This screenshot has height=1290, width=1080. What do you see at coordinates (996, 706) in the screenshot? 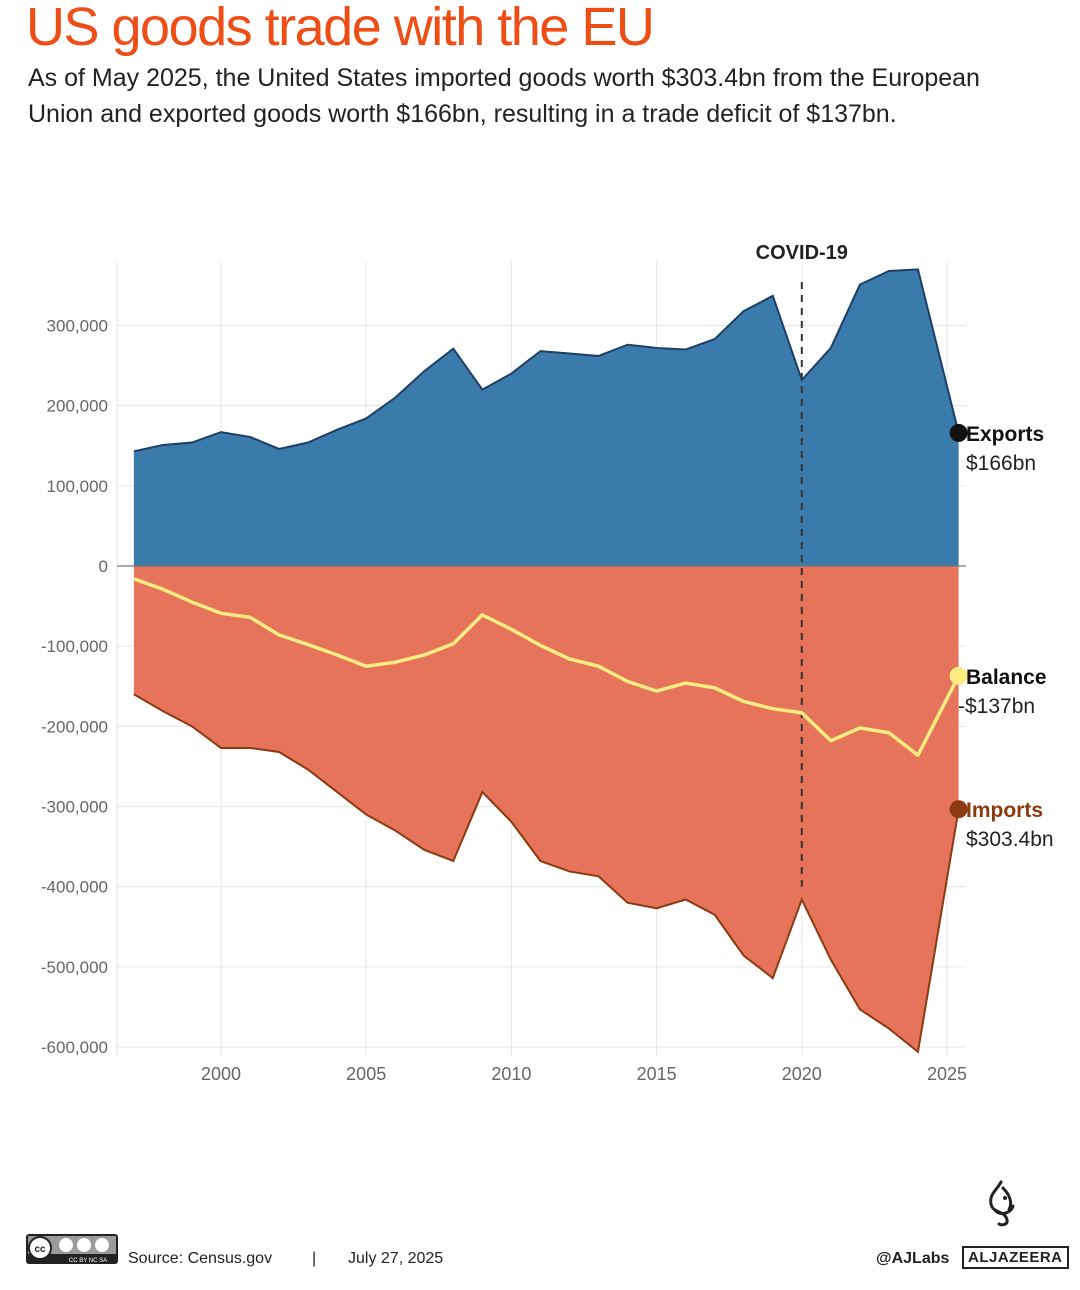
I see `balance-value-label: -$137bn` at bounding box center [996, 706].